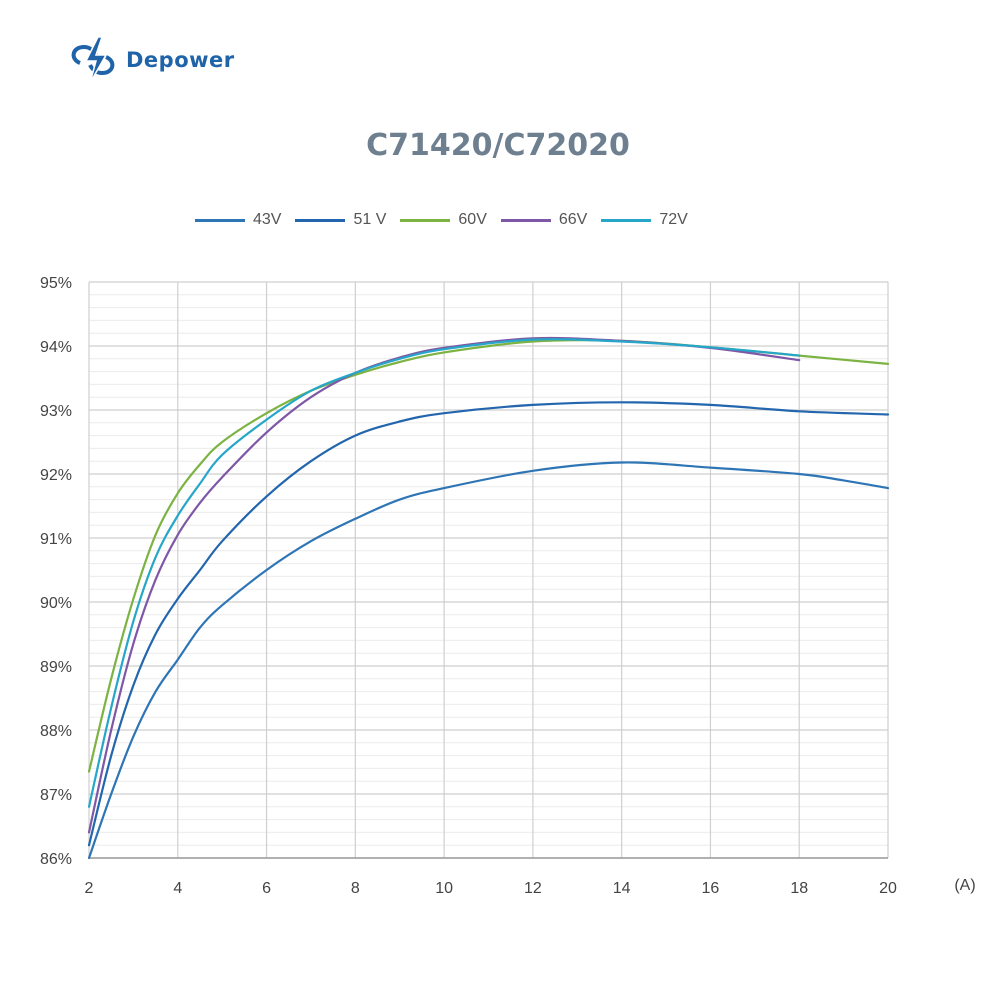 Image resolution: width=1000 pixels, height=1000 pixels. I want to click on y-tick-label: 87%, so click(56, 795).